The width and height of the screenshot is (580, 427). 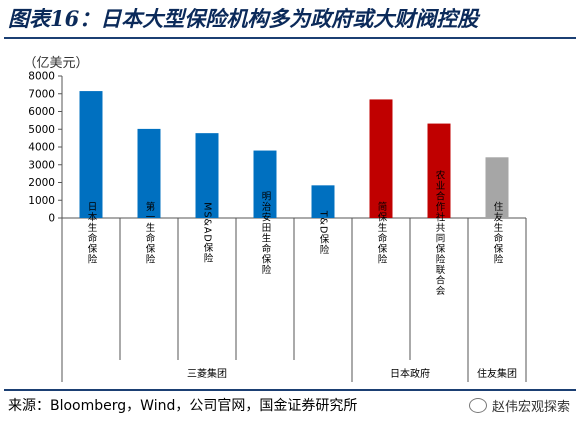 I want to click on title-divider, so click(x=290, y=38).